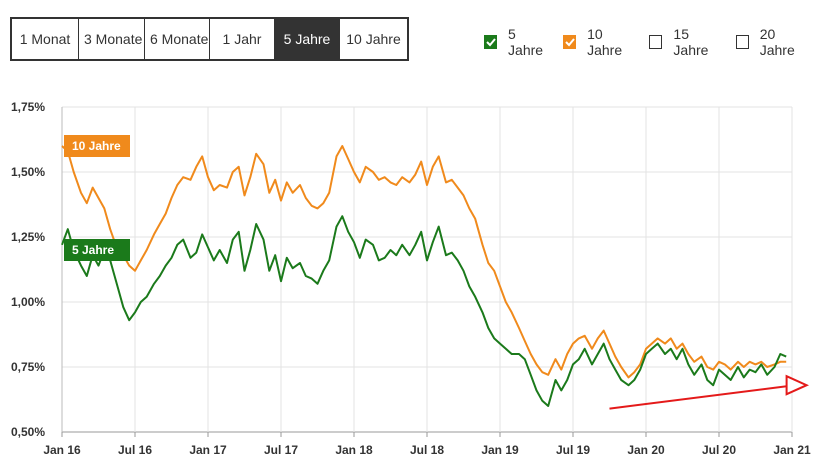 The height and width of the screenshot is (474, 822). Describe the element at coordinates (797, 385) in the screenshot. I see `arrow-head-icon` at that location.